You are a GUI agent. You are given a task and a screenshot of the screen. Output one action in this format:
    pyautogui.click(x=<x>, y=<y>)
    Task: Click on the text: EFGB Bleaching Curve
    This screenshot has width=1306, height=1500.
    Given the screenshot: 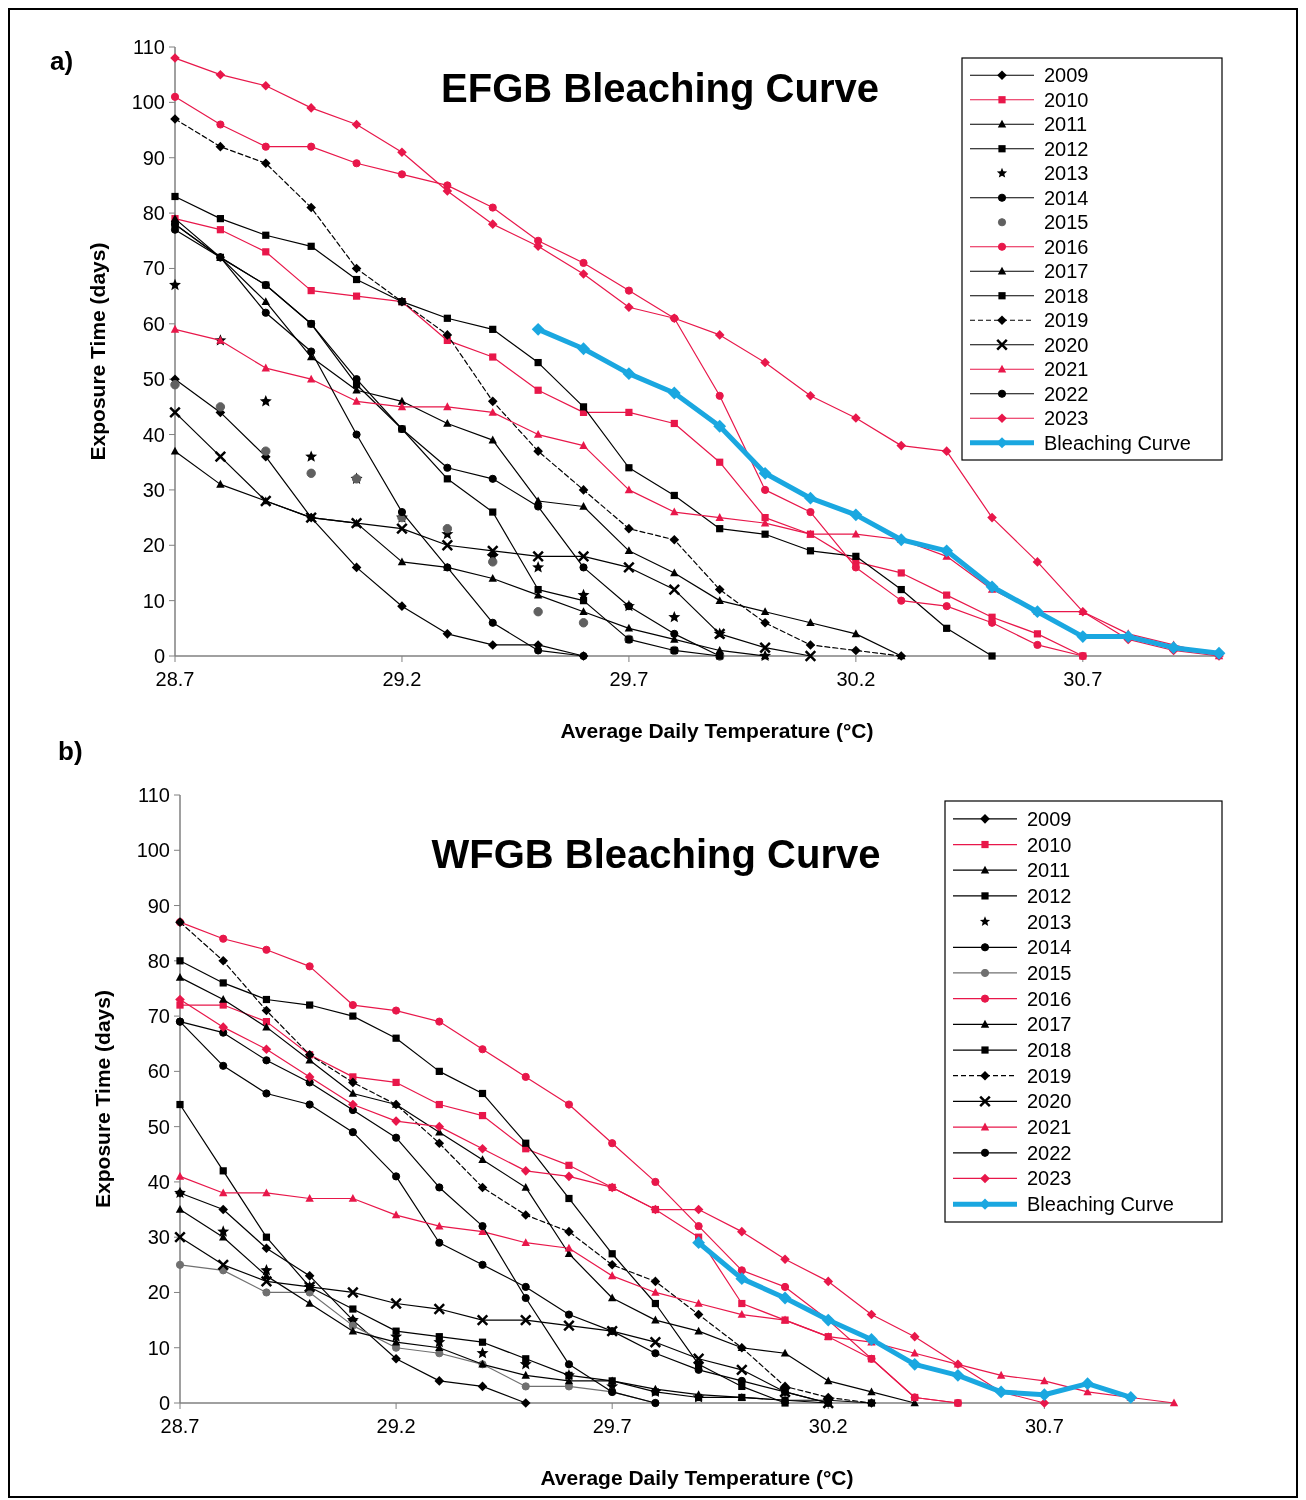 What is the action you would take?
    pyautogui.click(x=660, y=88)
    